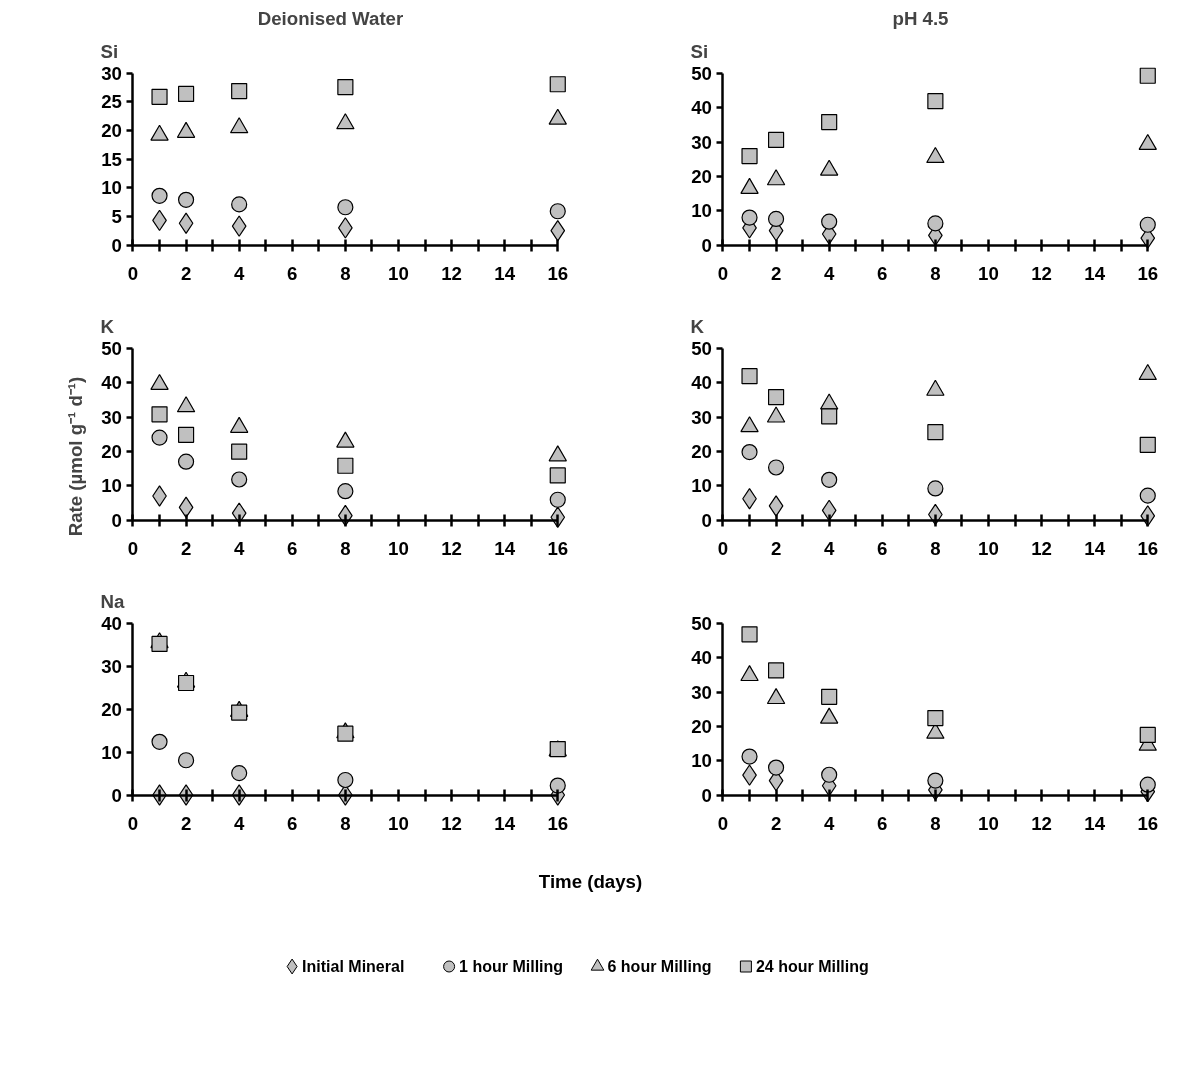 Image resolution: width=1193 pixels, height=1082 pixels. Describe the element at coordinates (111, 159) in the screenshot. I see `y-tick-label: 15` at that location.